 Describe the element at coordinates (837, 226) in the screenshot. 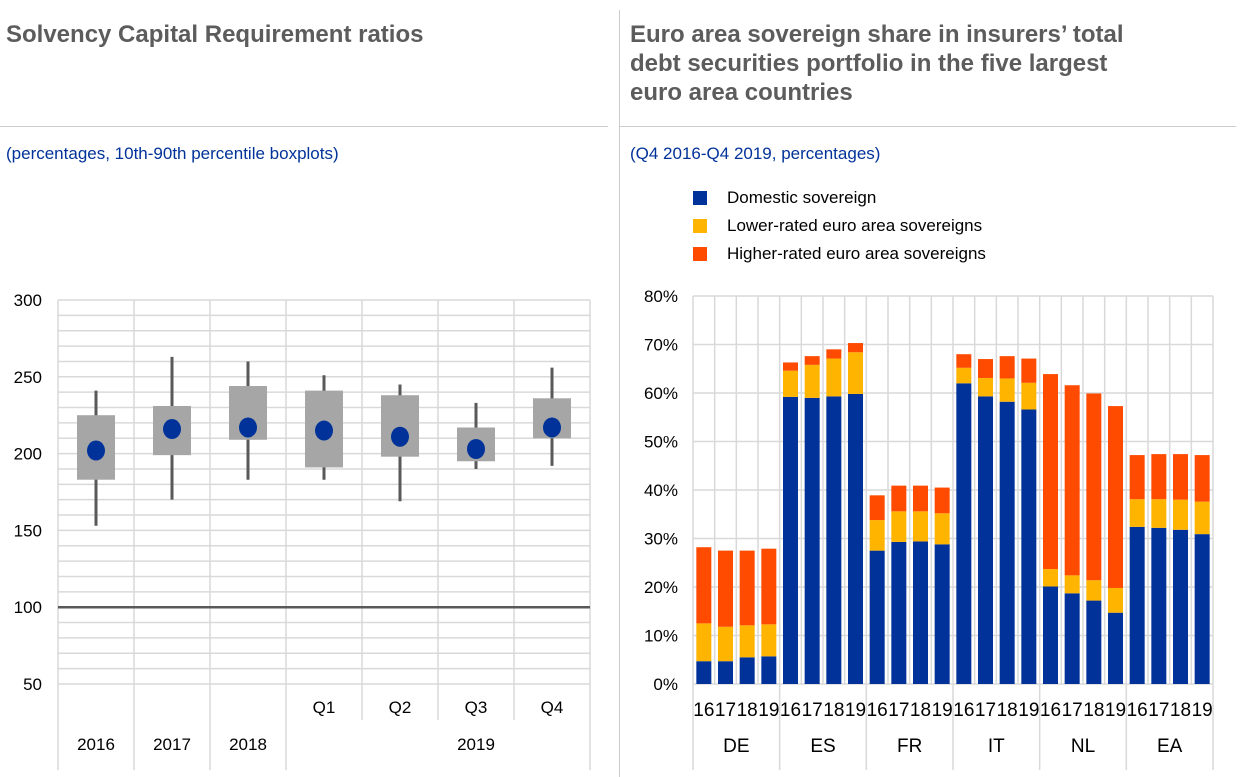

I see `legend-item-lower-rated: Lower-rated euro area sovereigns` at that location.